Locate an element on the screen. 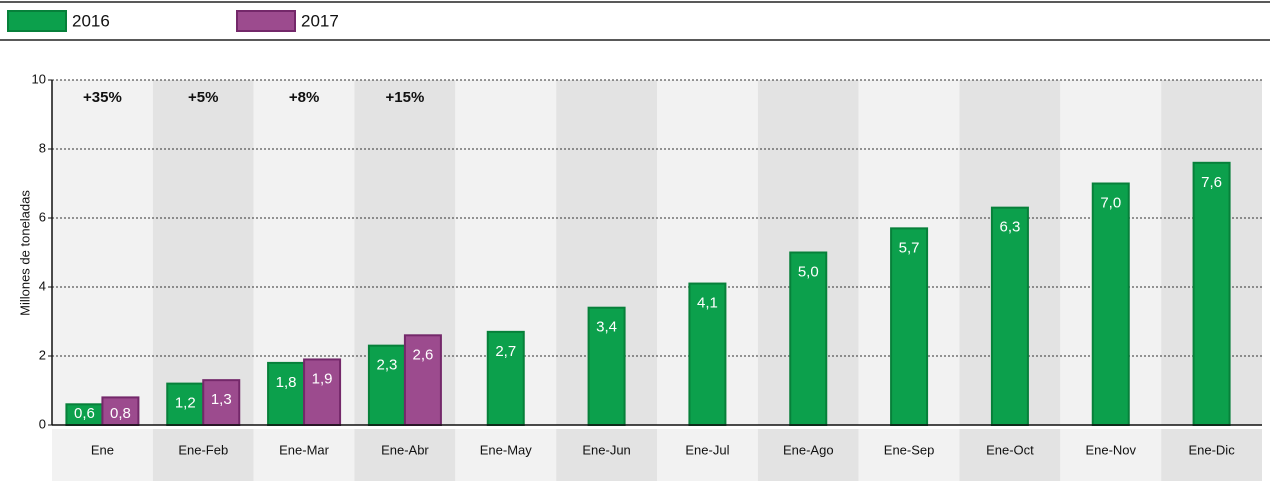 Image resolution: width=1270 pixels, height=482 pixels. y-tick-label: 6 is located at coordinates (42, 216).